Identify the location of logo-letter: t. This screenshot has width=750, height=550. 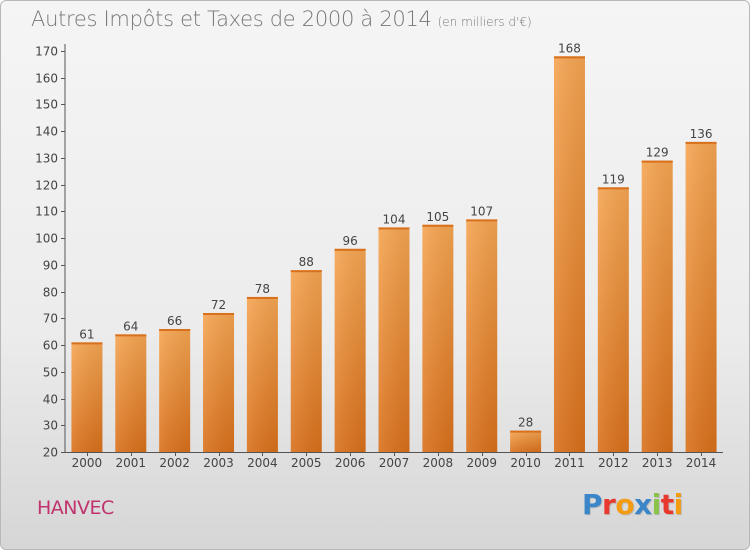
(667, 504).